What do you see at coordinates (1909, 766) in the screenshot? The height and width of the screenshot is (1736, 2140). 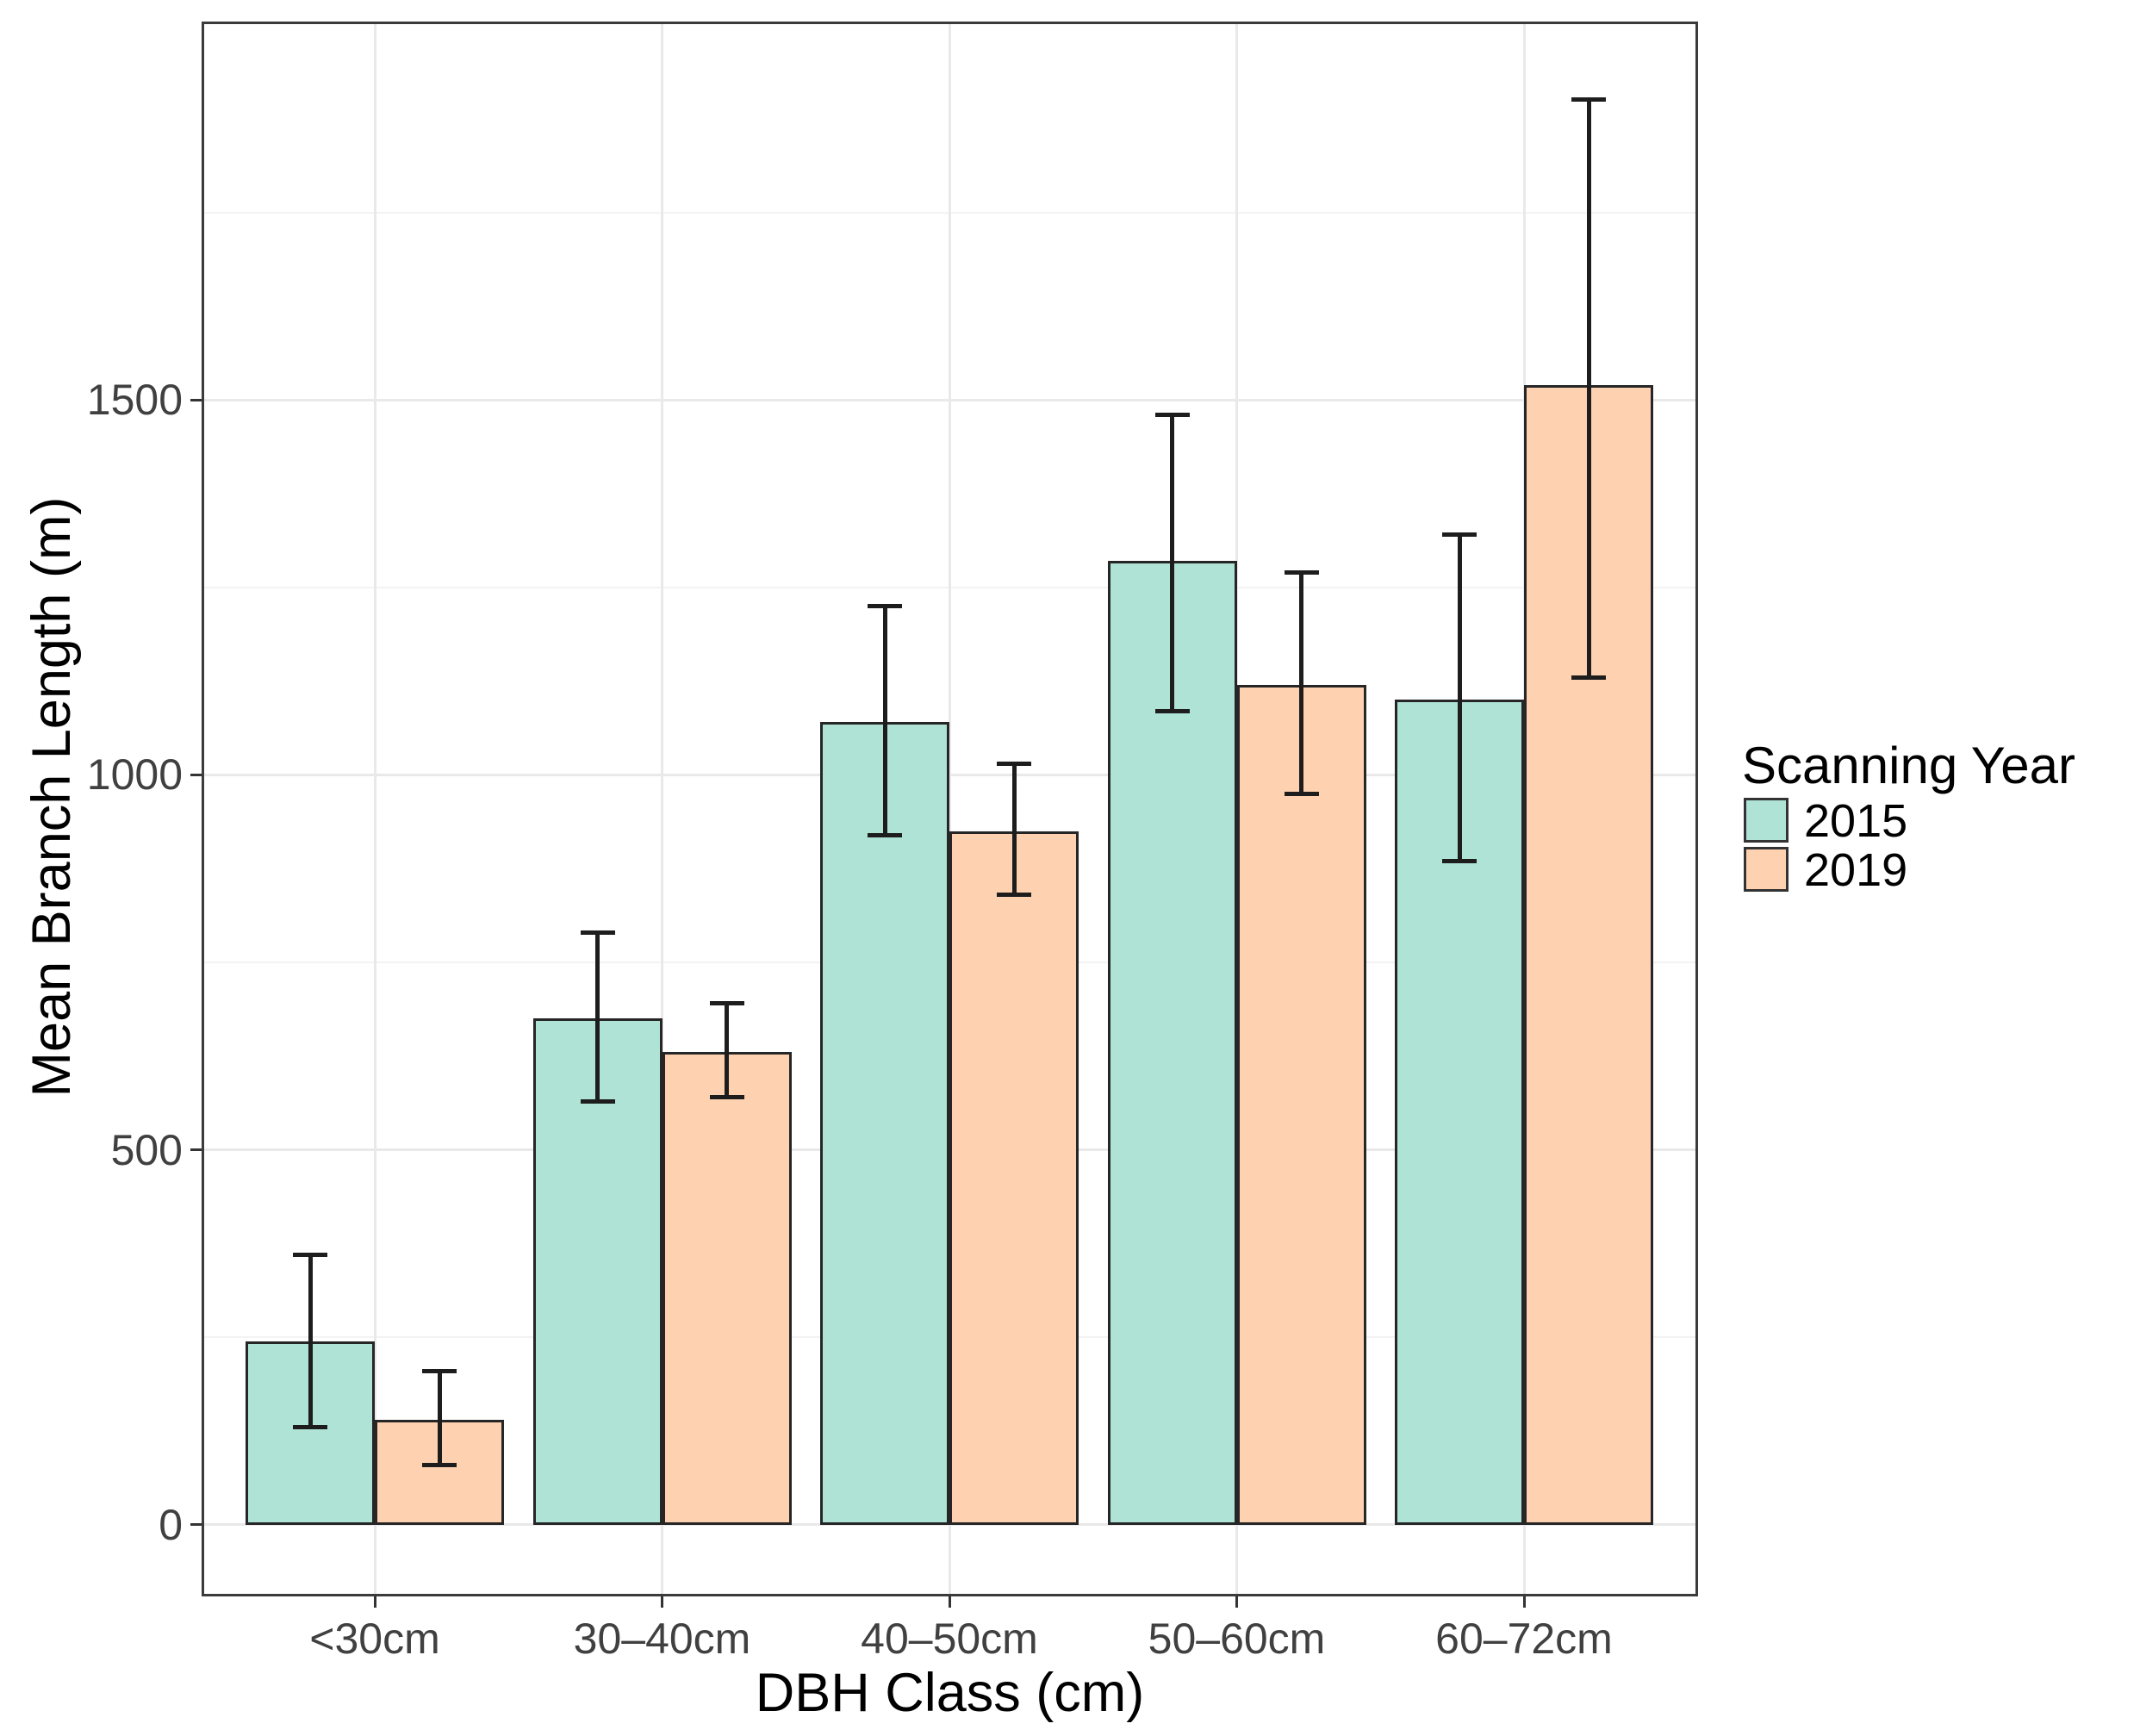 I see `legend-title: Scanning Year` at bounding box center [1909, 766].